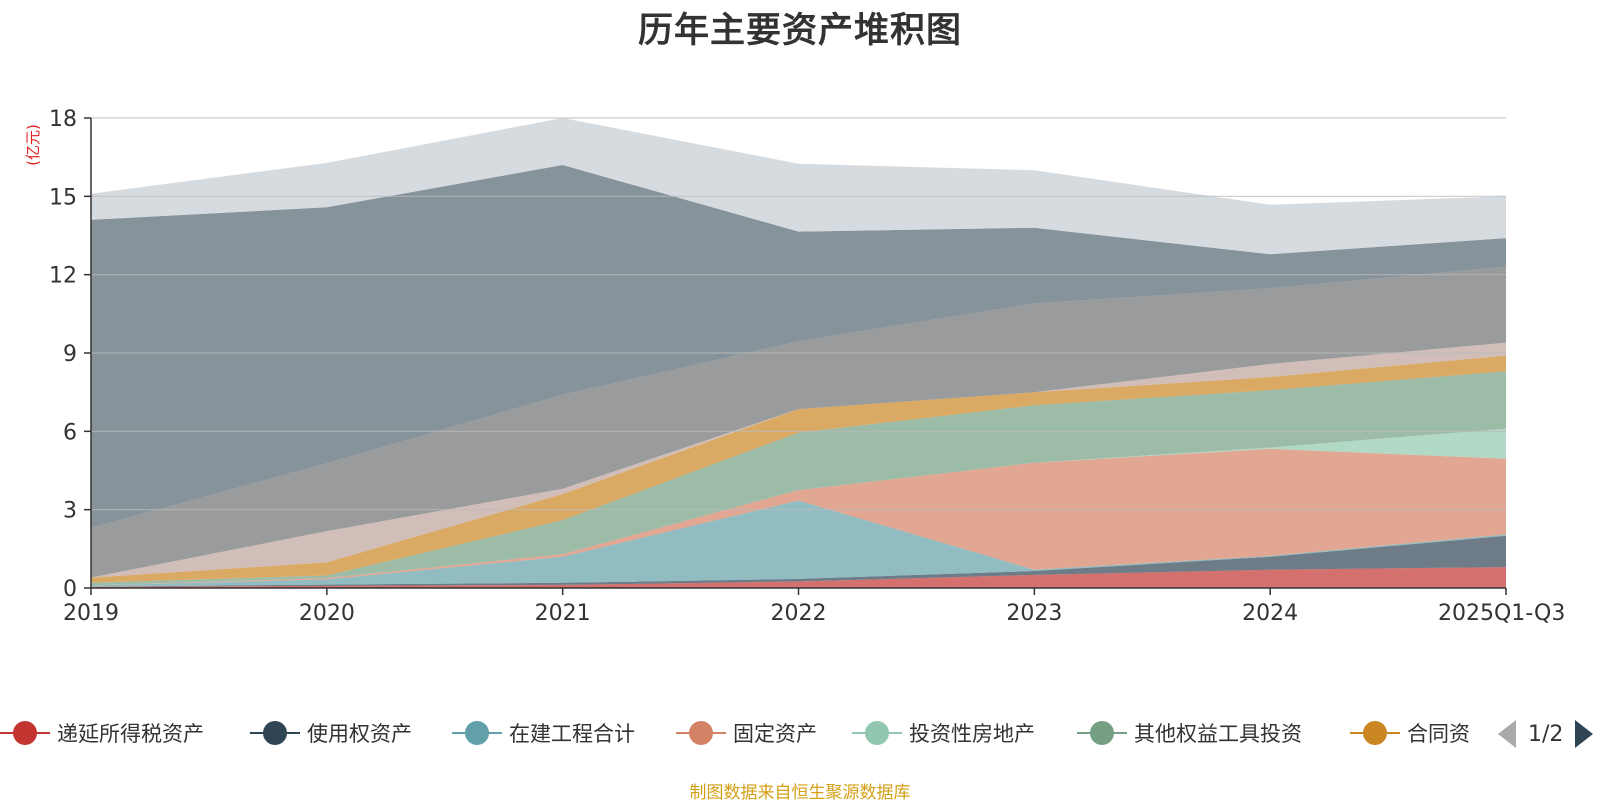 The width and height of the screenshot is (1600, 803). Describe the element at coordinates (70, 354) in the screenshot. I see `y-tick-label: 9` at that location.